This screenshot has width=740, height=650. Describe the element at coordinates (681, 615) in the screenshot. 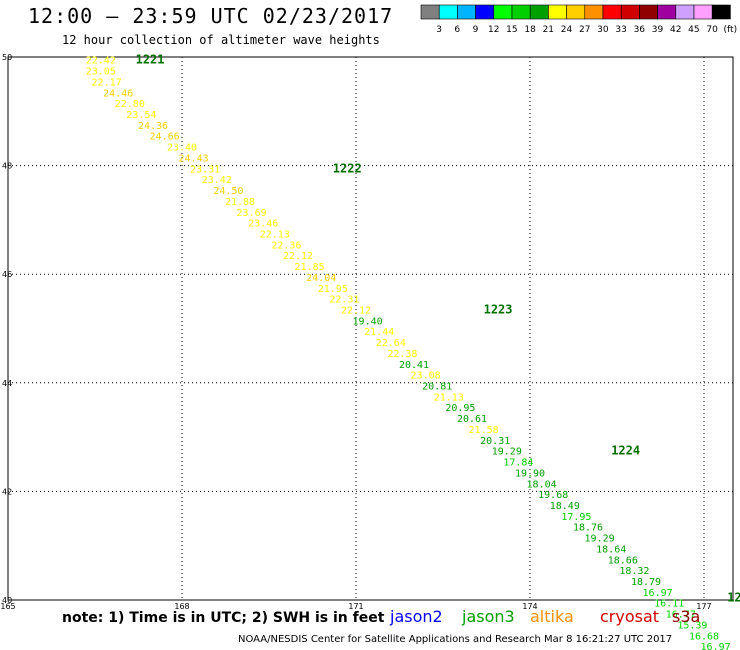

I see `swh-value-label: 16.77` at that location.